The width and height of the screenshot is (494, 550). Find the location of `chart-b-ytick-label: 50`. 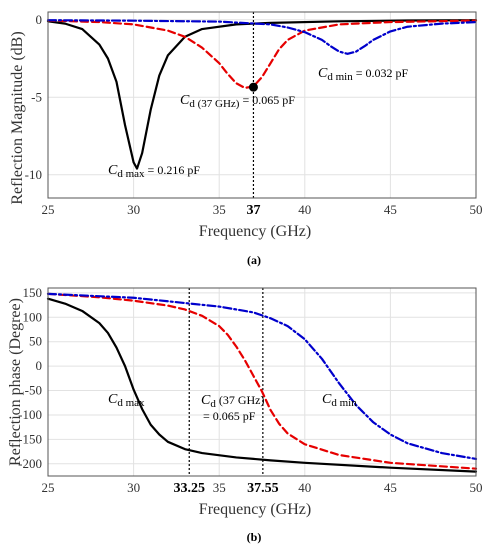

chart-b-ytick-label: 50 is located at coordinates (35, 341).